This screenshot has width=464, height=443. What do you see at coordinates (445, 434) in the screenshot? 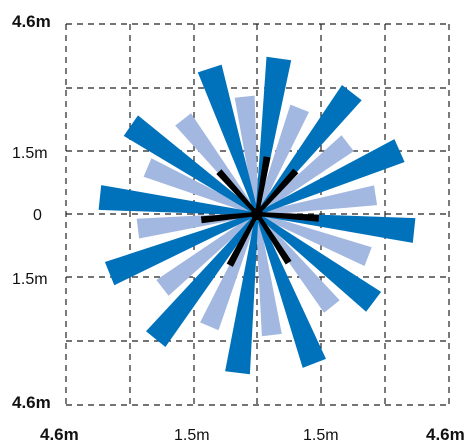
I see `x-label-right: 4.6m` at bounding box center [445, 434].